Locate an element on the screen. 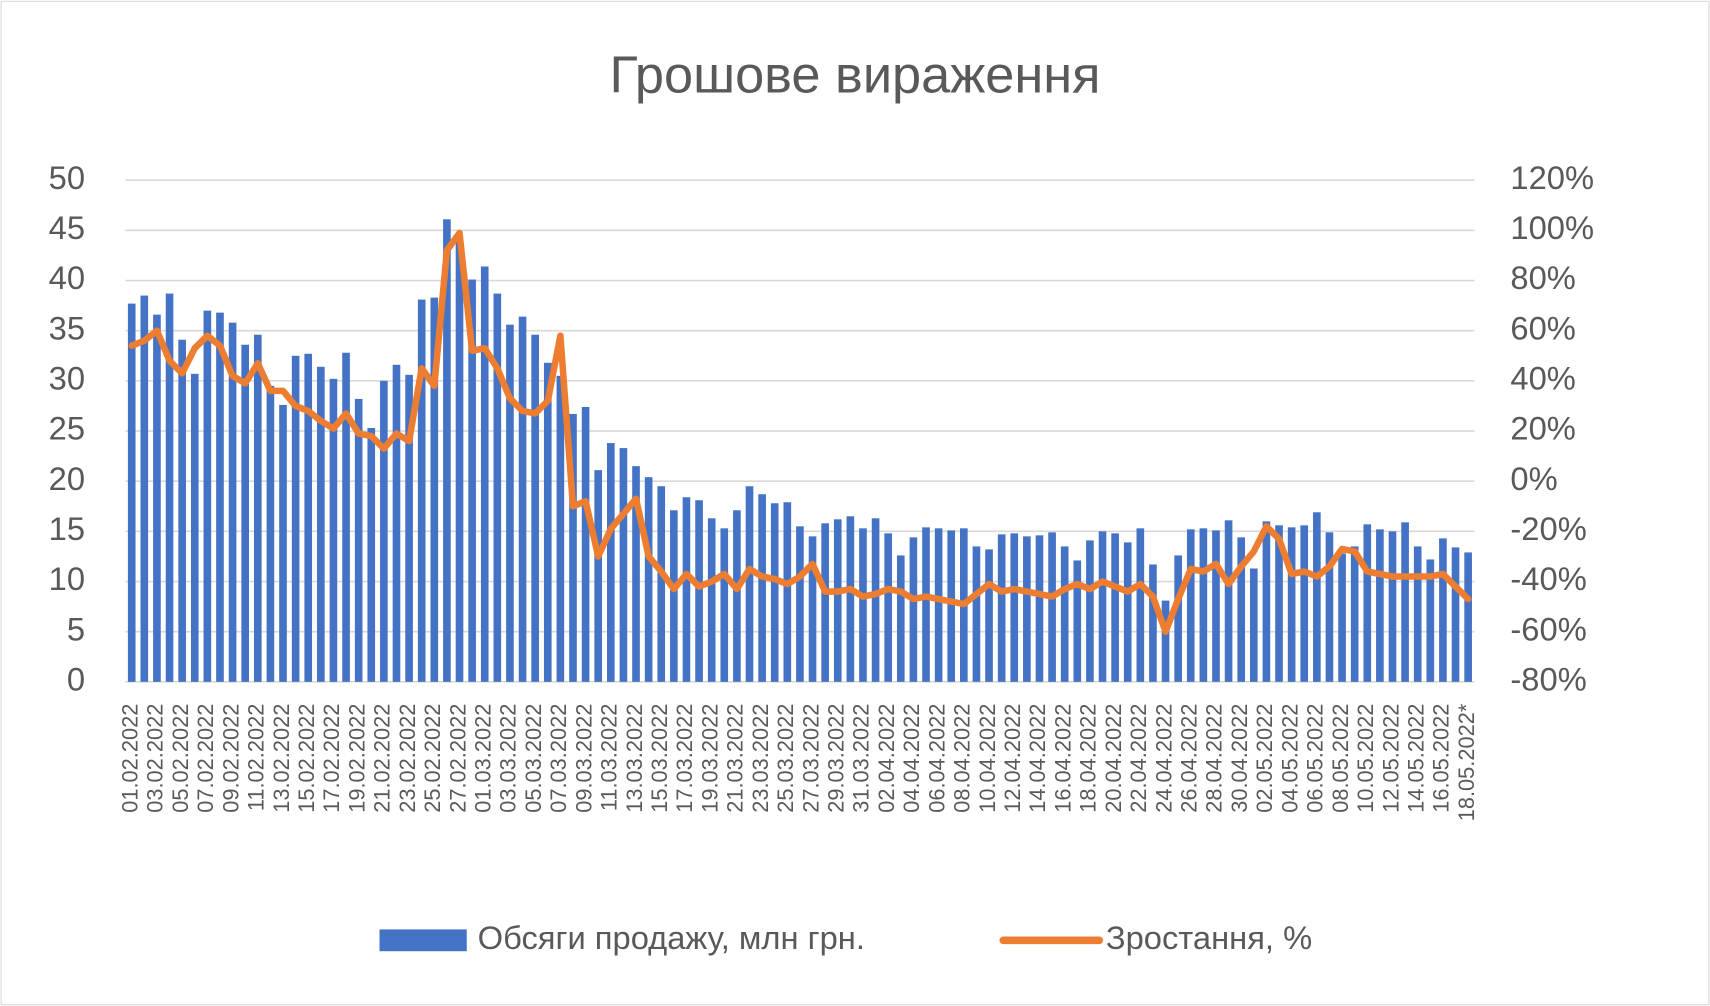  x-tick-label: 28.04.2022 is located at coordinates (1214, 758).